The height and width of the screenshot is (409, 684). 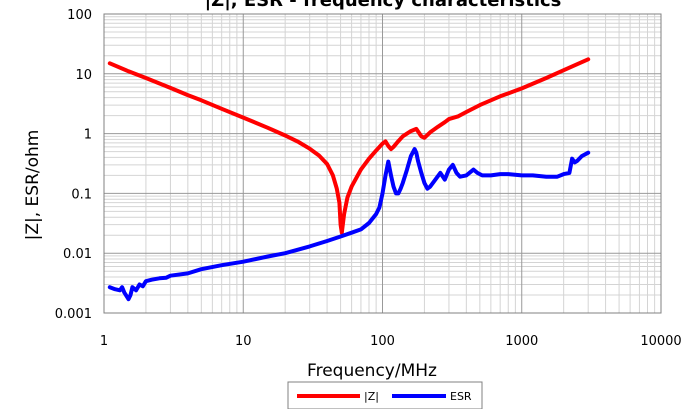 I want to click on y-tick-label: 0.01, so click(x=77, y=254).